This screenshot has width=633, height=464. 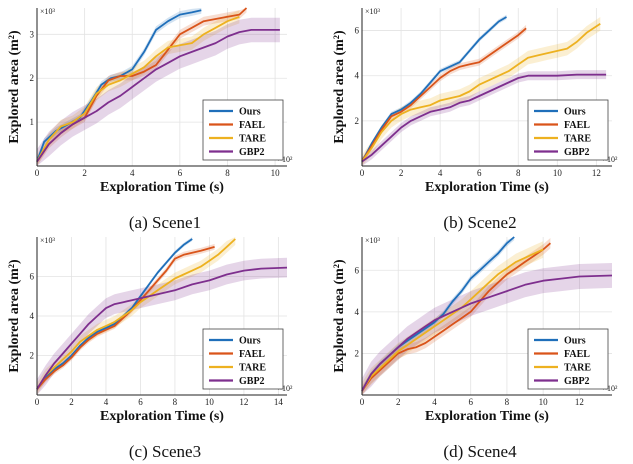 What do you see at coordinates (611, 159) in the screenshot?
I see `chart2-x-multiplier: ×10²` at bounding box center [611, 159].